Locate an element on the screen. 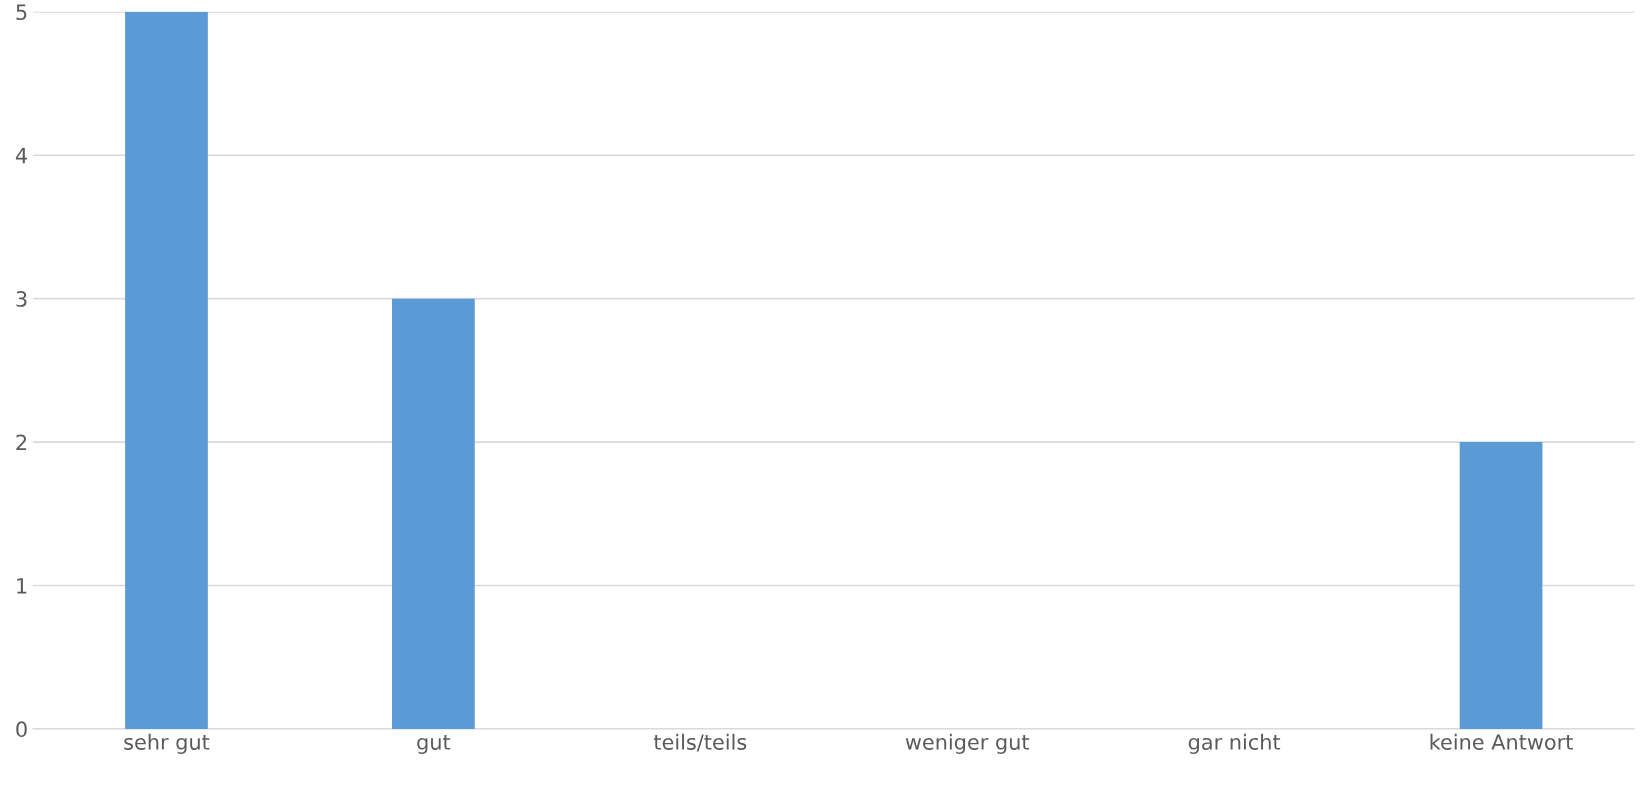  x-tick-label: weniger gut is located at coordinates (967, 743).